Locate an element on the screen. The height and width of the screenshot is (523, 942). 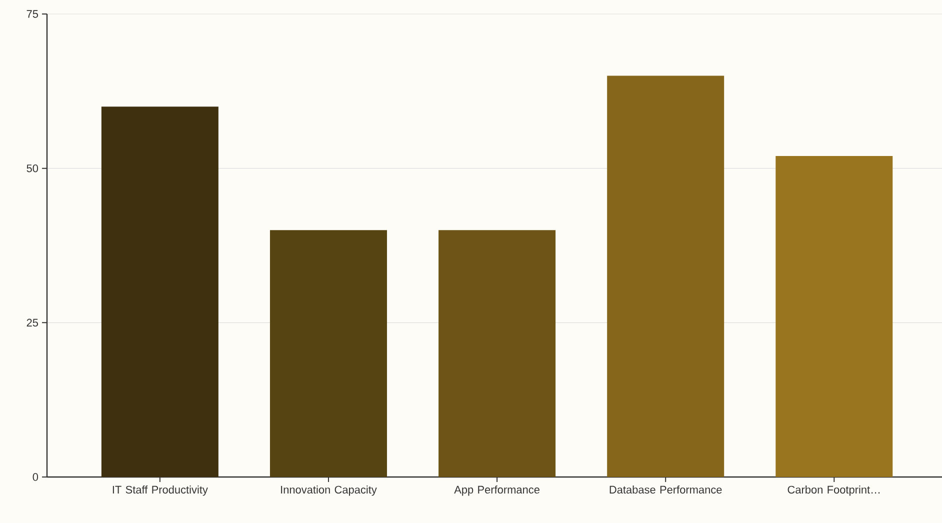
y-tick-label: 25 is located at coordinates (32, 322).